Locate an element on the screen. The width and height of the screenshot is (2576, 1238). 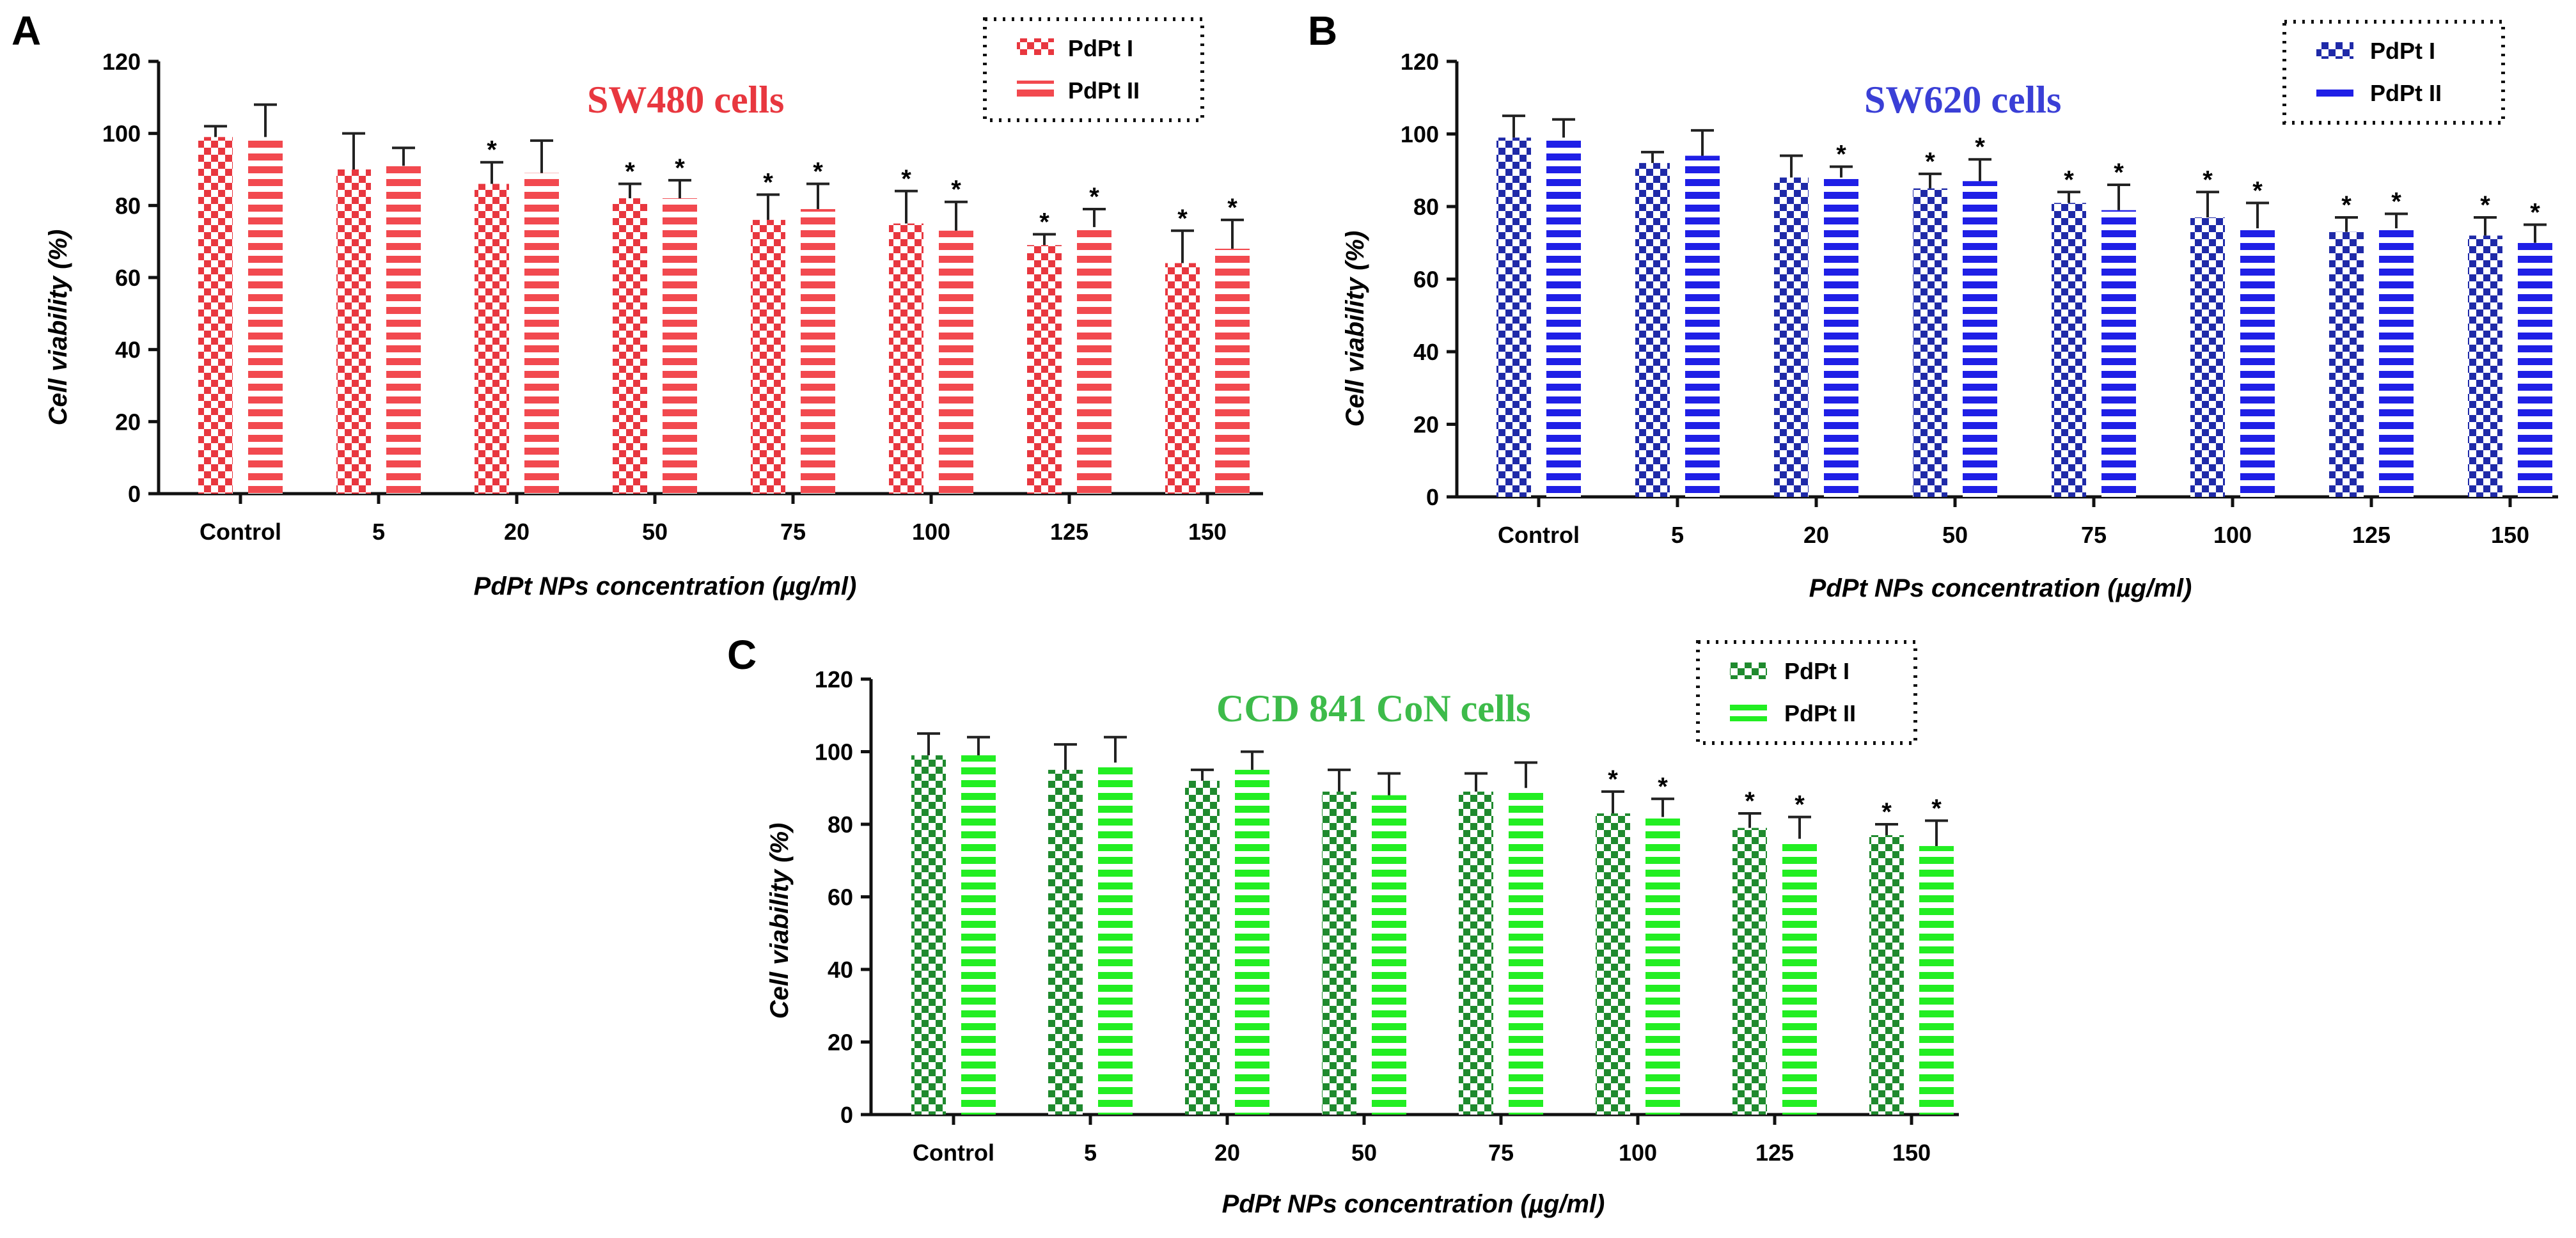
x-tick-label: 20 is located at coordinates (517, 532).